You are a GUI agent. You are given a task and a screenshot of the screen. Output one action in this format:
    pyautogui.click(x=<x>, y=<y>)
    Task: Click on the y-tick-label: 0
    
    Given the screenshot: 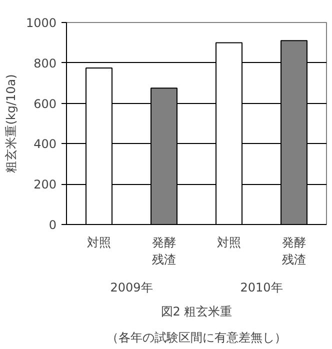 What is the action you would take?
    pyautogui.click(x=52, y=225)
    